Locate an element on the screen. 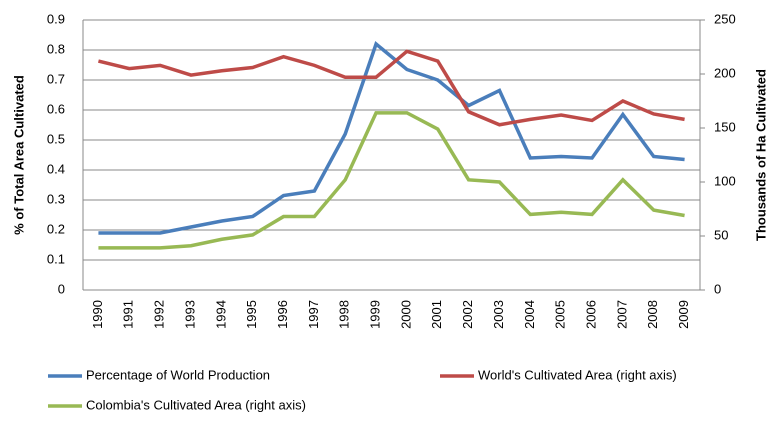 The width and height of the screenshot is (778, 422). y-axis-label: % of Total Area Cultivated is located at coordinates (18, 155).